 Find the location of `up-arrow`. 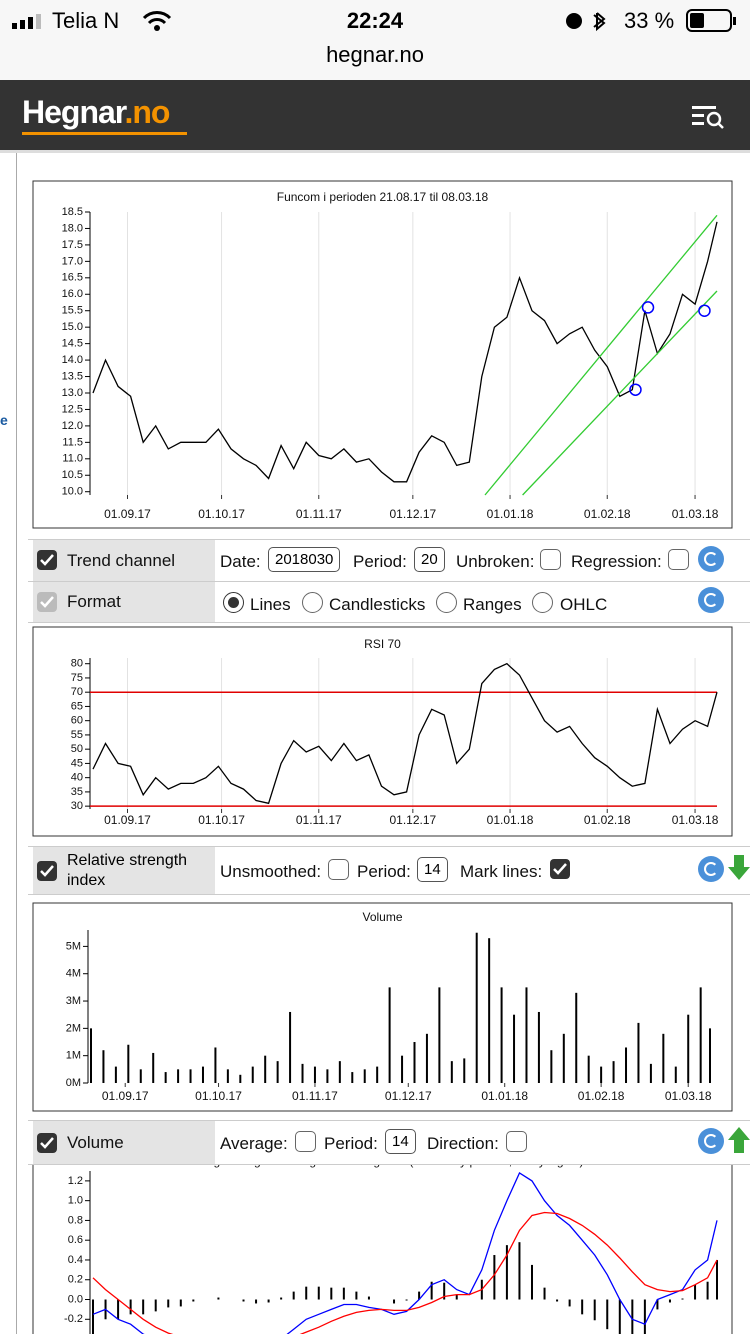

up-arrow is located at coordinates (739, 1140).